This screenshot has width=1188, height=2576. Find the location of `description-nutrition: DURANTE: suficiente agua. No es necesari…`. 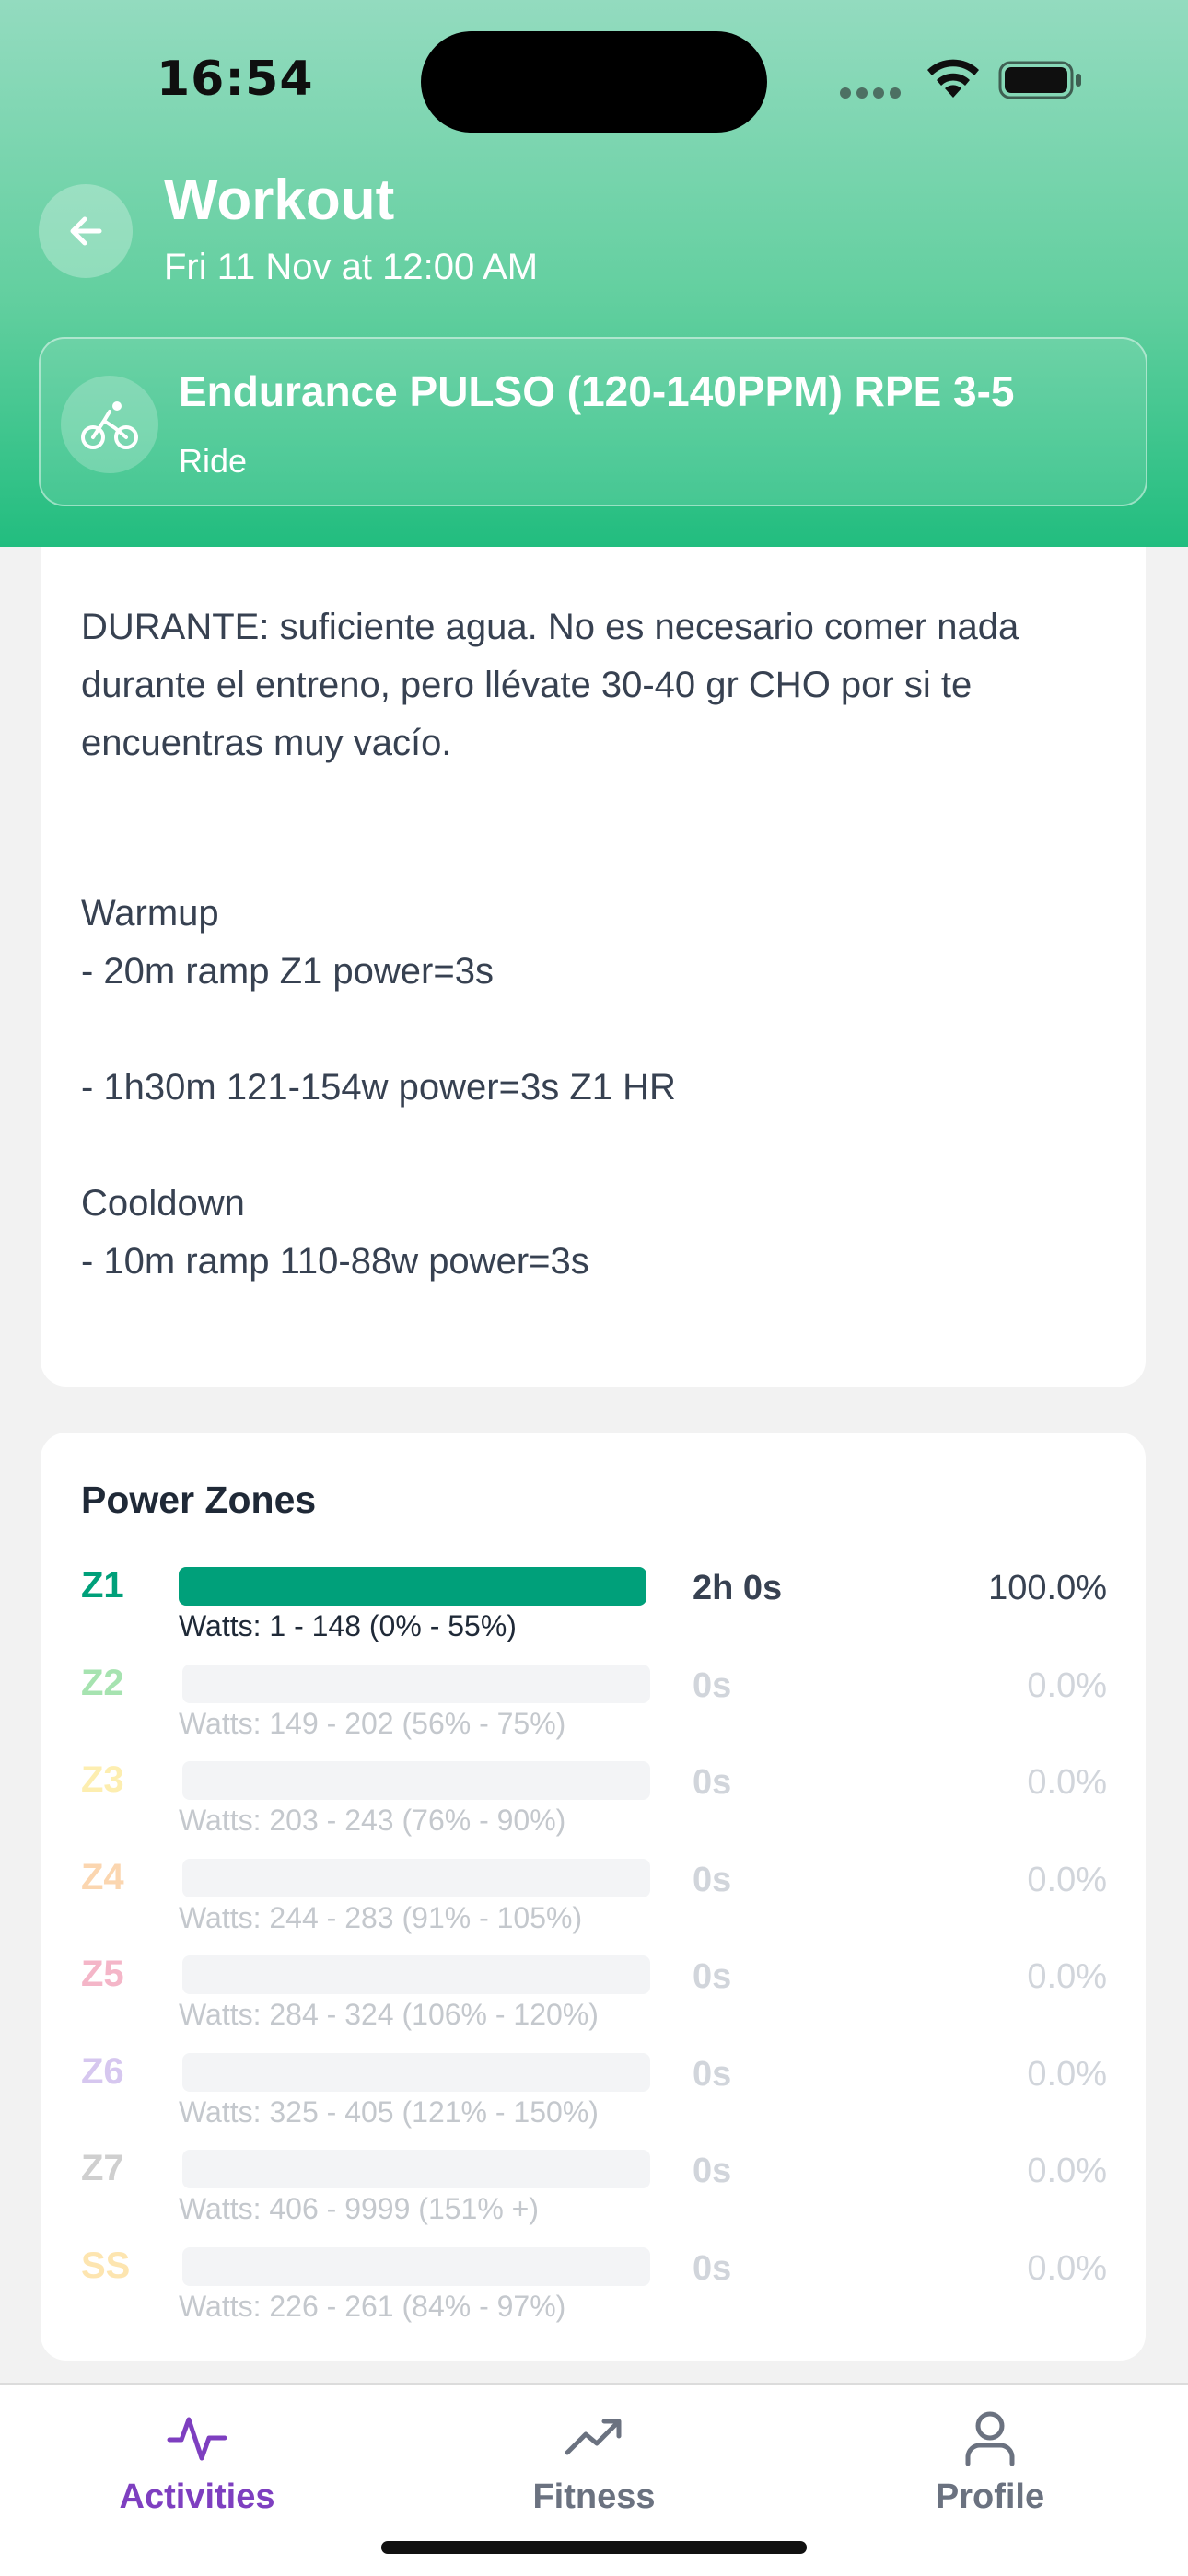

description-nutrition: DURANTE: suficiente agua. No es necesari… is located at coordinates (550, 685).